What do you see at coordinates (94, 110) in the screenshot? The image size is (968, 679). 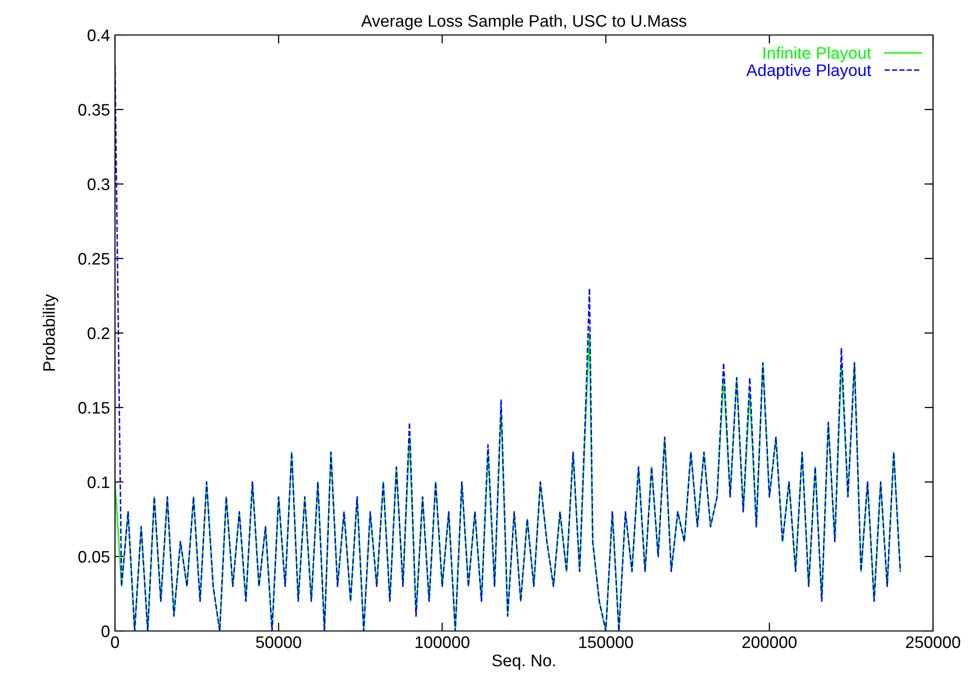 I see `y-tick-label: 0.35` at bounding box center [94, 110].